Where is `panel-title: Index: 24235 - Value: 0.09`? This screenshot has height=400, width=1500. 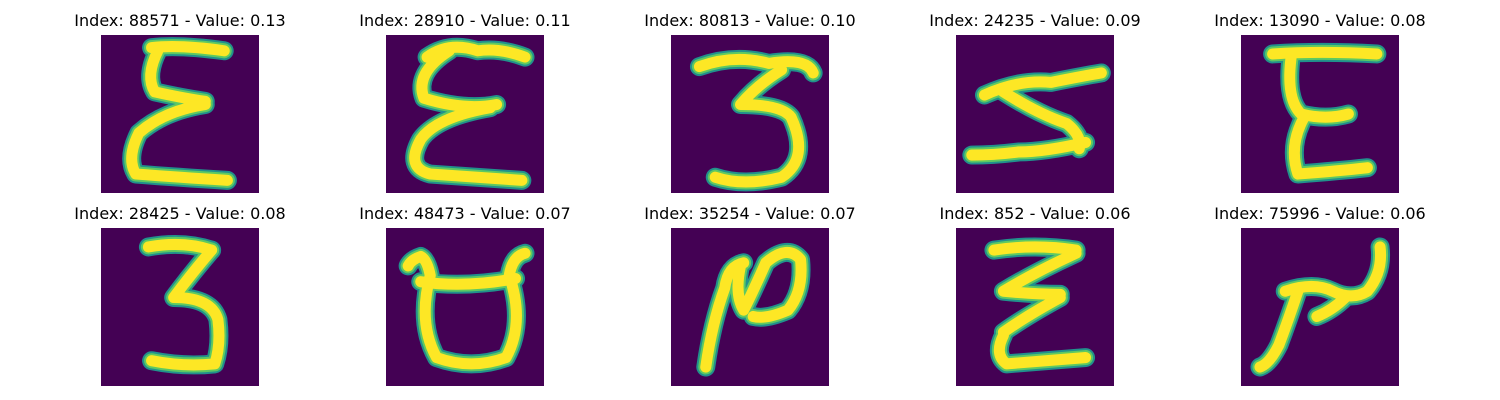
panel-title: Index: 24235 - Value: 0.09 is located at coordinates (1035, 20).